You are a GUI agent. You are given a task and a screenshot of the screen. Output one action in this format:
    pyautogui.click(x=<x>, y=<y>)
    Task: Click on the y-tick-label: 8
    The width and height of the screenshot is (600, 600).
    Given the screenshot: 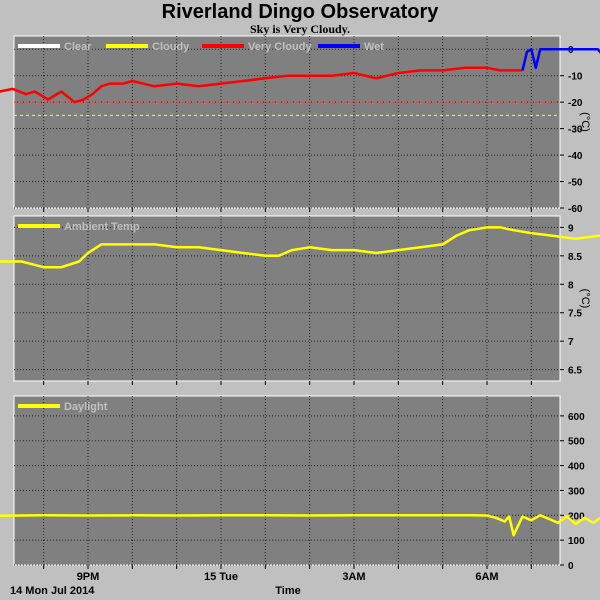 What is the action you would take?
    pyautogui.click(x=571, y=285)
    